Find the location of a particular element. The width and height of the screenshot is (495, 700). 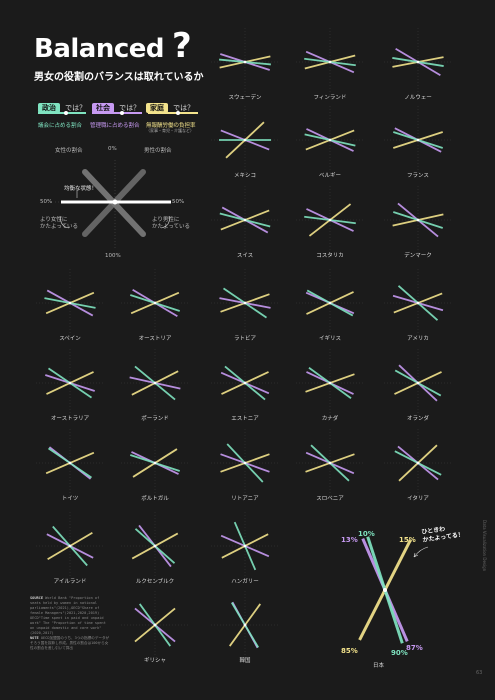

country-name: ポーランド is located at coordinates (155, 419).